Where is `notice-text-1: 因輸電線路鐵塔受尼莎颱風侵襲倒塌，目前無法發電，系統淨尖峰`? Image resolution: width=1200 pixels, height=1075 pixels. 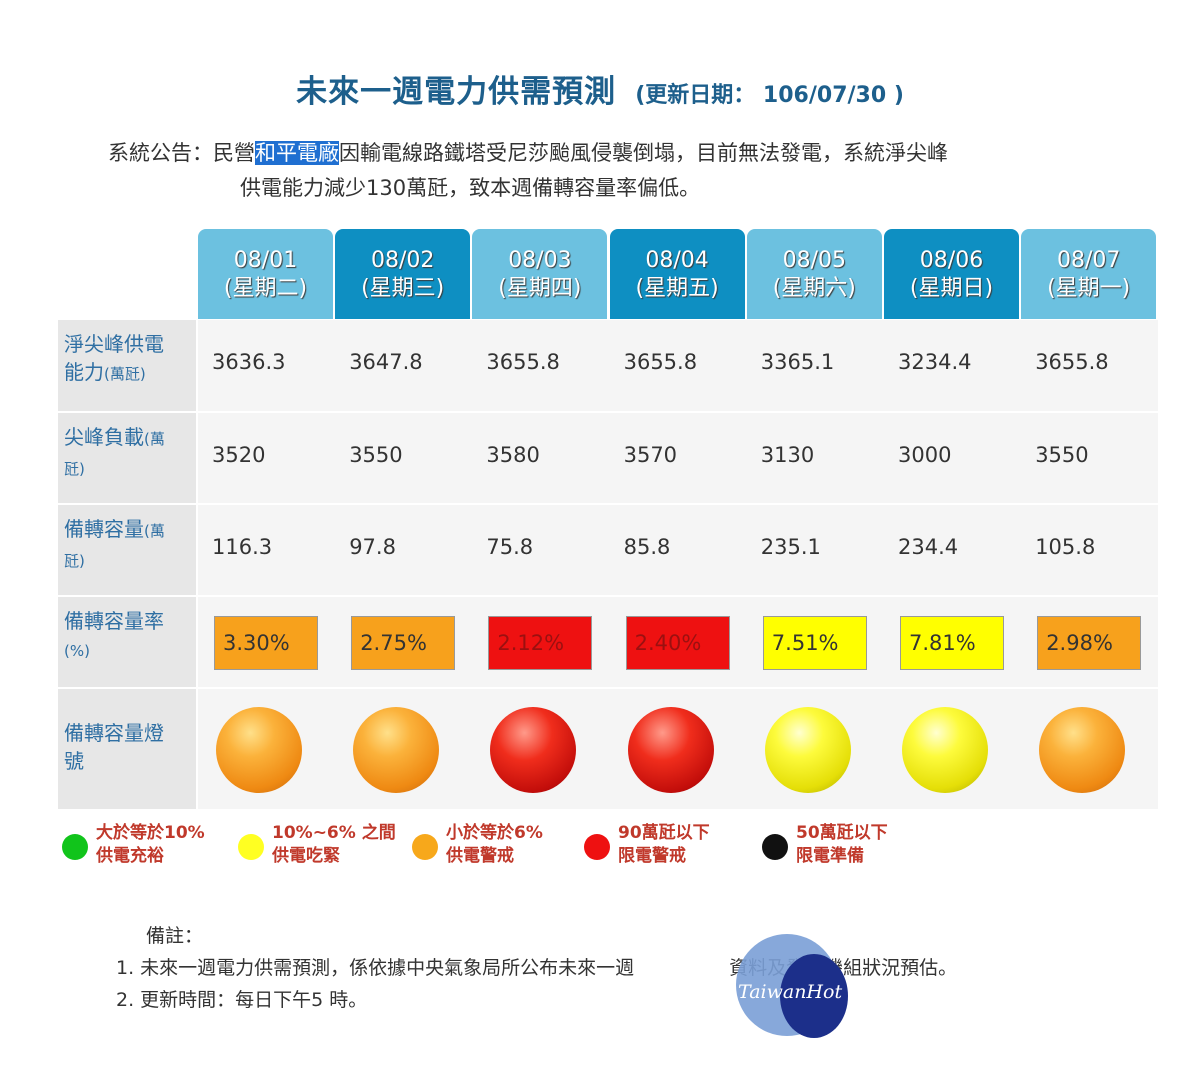
notice-text-1: 因輸電線路鐵塔受尼莎颱風侵襲倒塌，目前無法發電，系統淨尖峰 is located at coordinates (643, 153).